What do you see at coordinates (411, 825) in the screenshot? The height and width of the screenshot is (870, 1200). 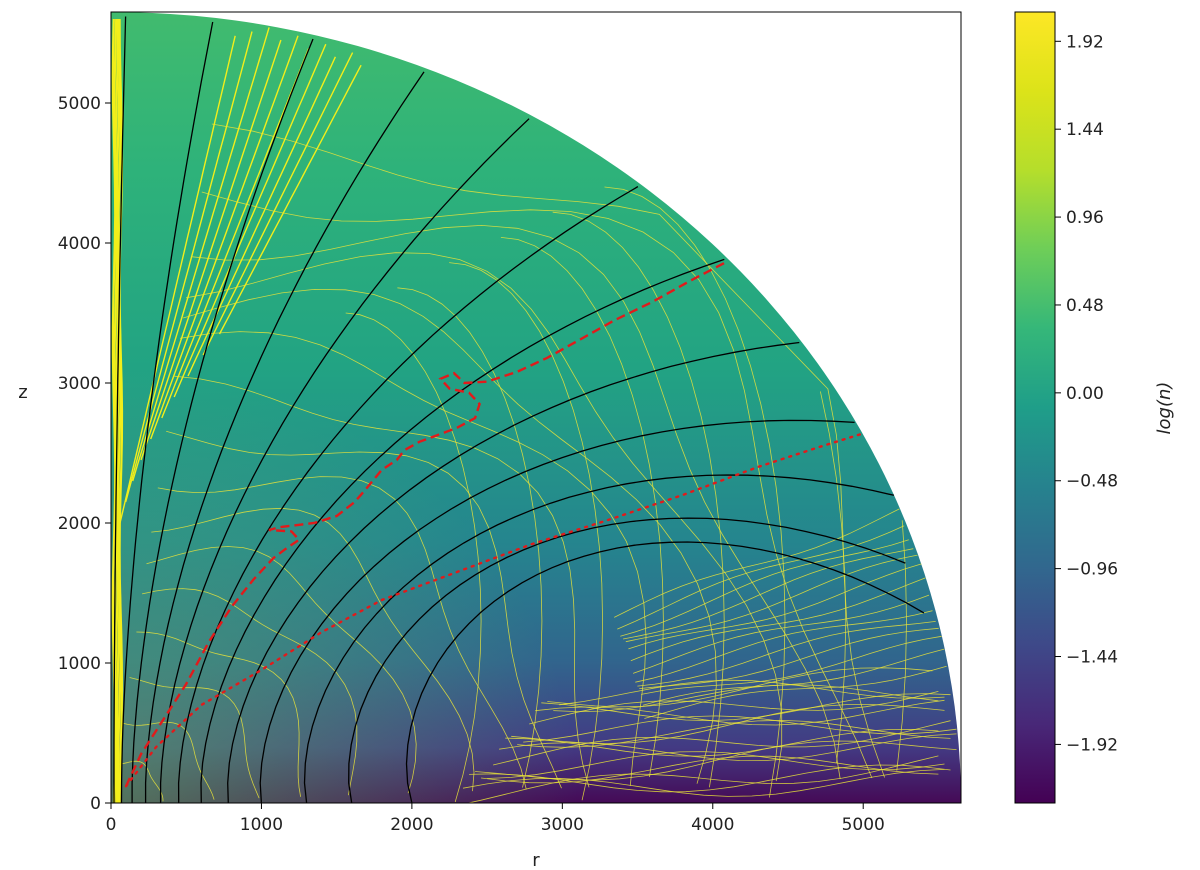 I see `x-tick-label: 2000` at bounding box center [411, 825].